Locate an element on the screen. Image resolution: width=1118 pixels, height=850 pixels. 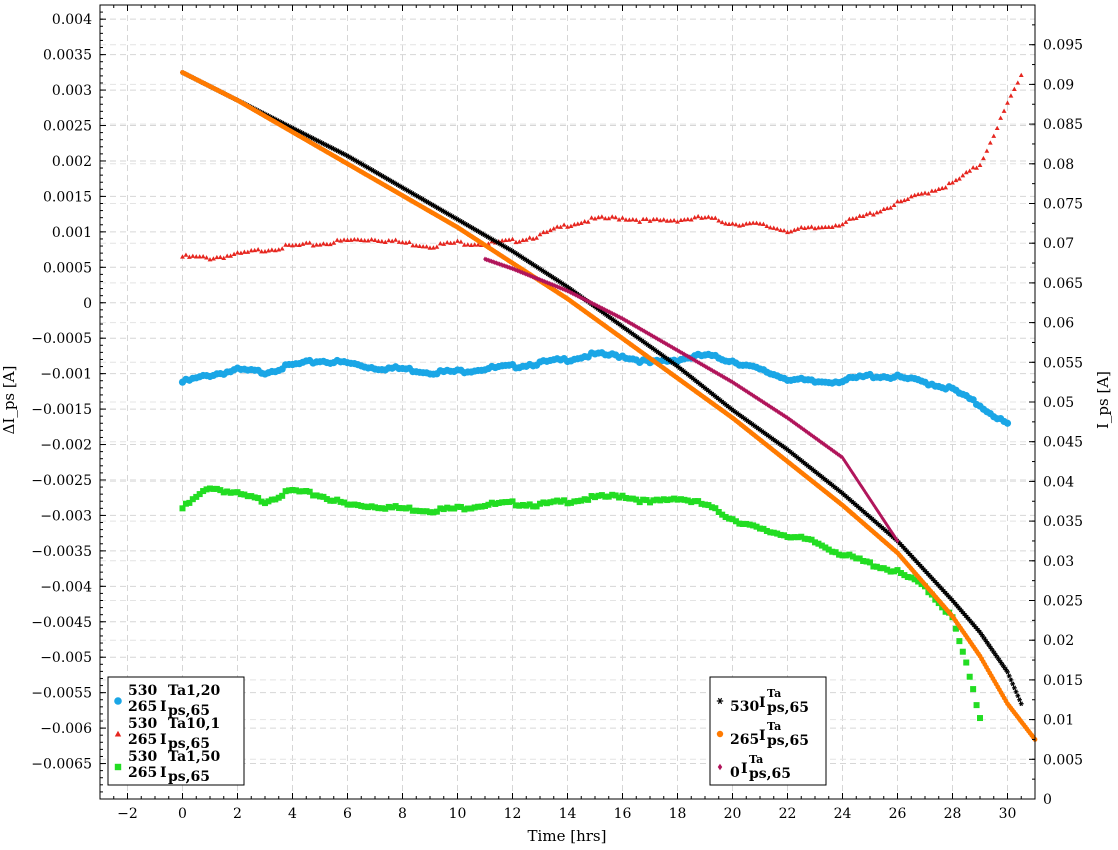
legend-main: I is located at coordinates (163, 773).